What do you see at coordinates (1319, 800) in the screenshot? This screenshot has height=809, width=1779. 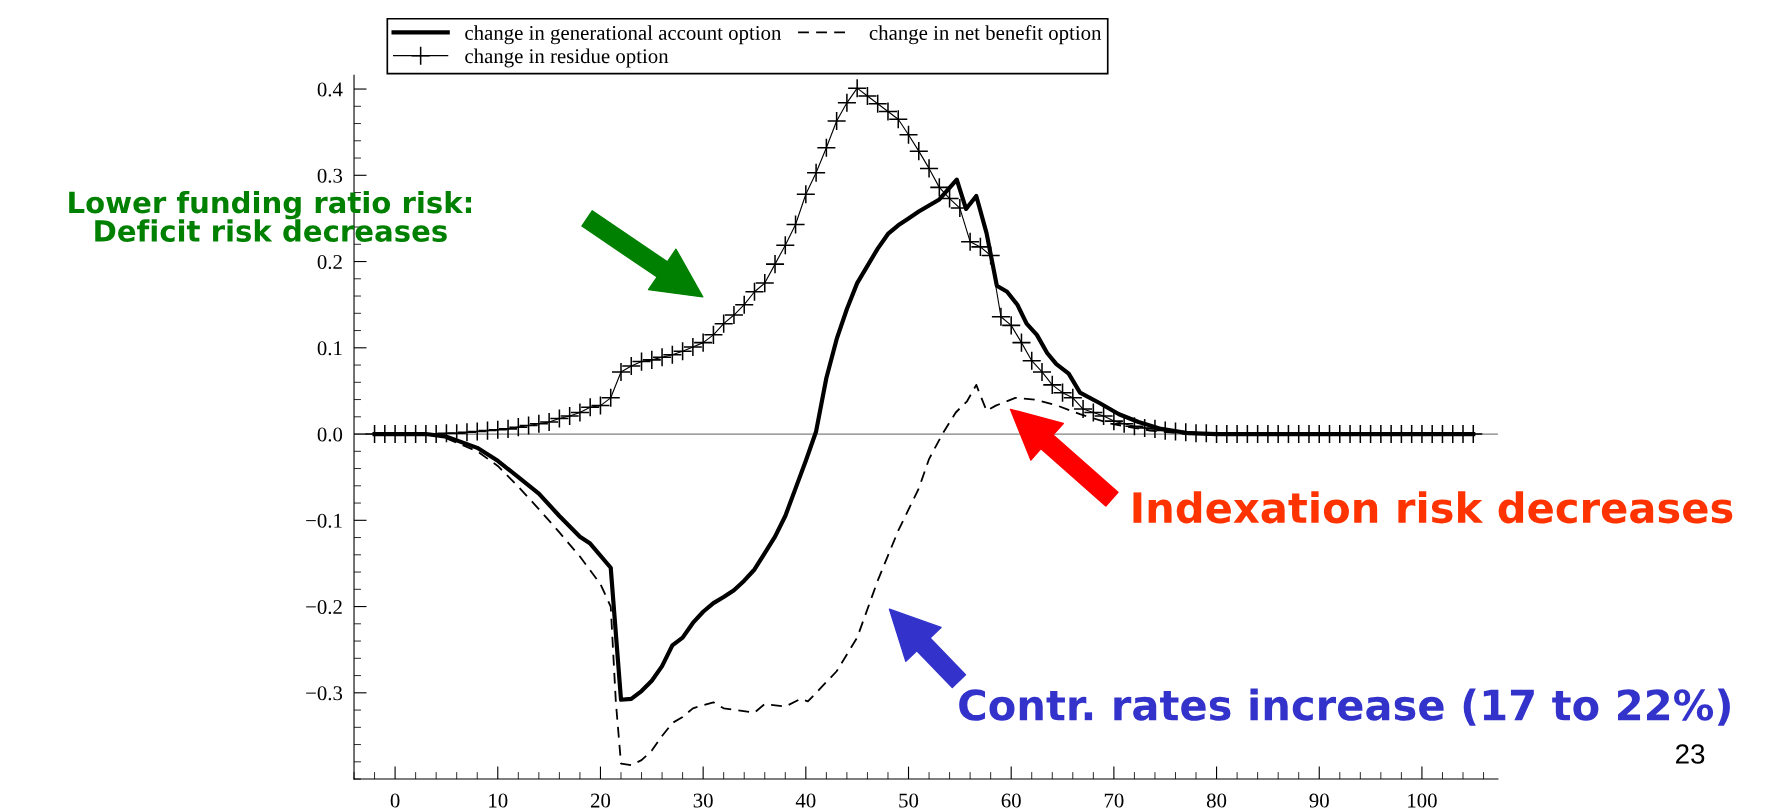 I see `x-tick-label: 90` at bounding box center [1319, 800].